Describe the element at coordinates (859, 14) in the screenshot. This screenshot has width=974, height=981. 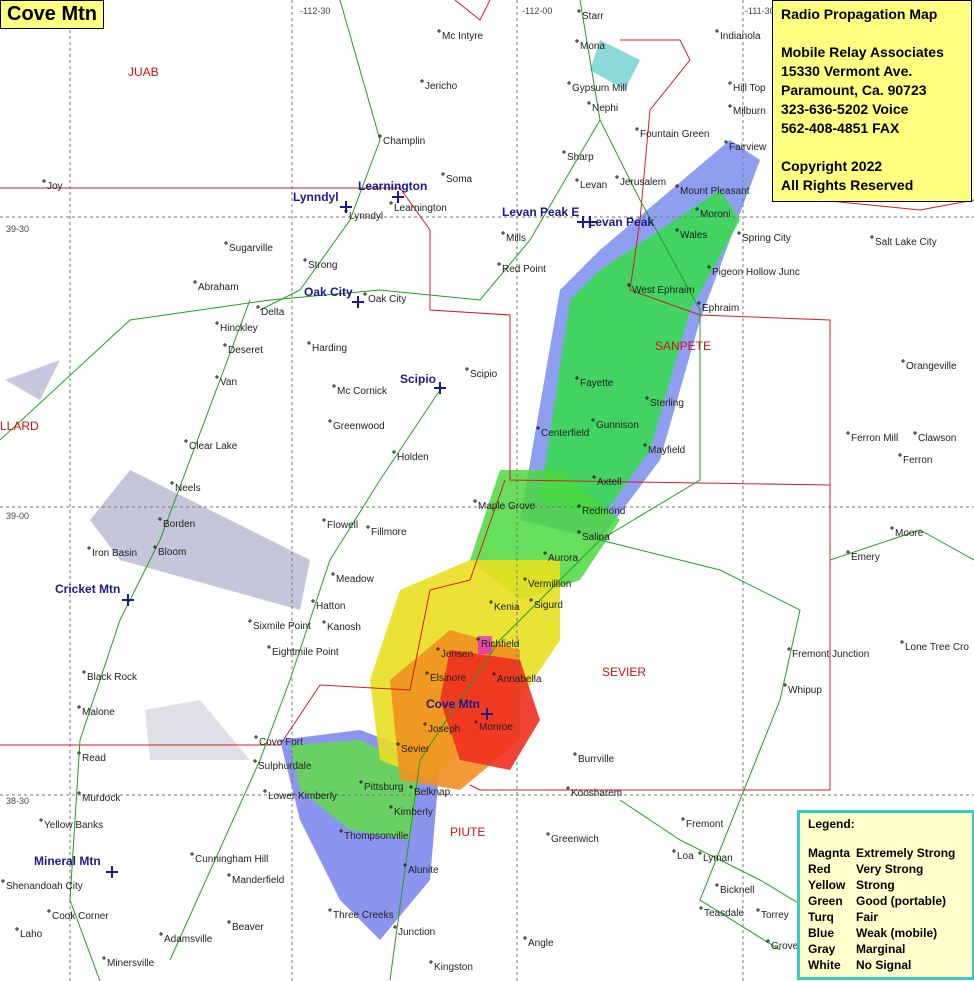
I see `info-line: Radio Propagation Map` at that location.